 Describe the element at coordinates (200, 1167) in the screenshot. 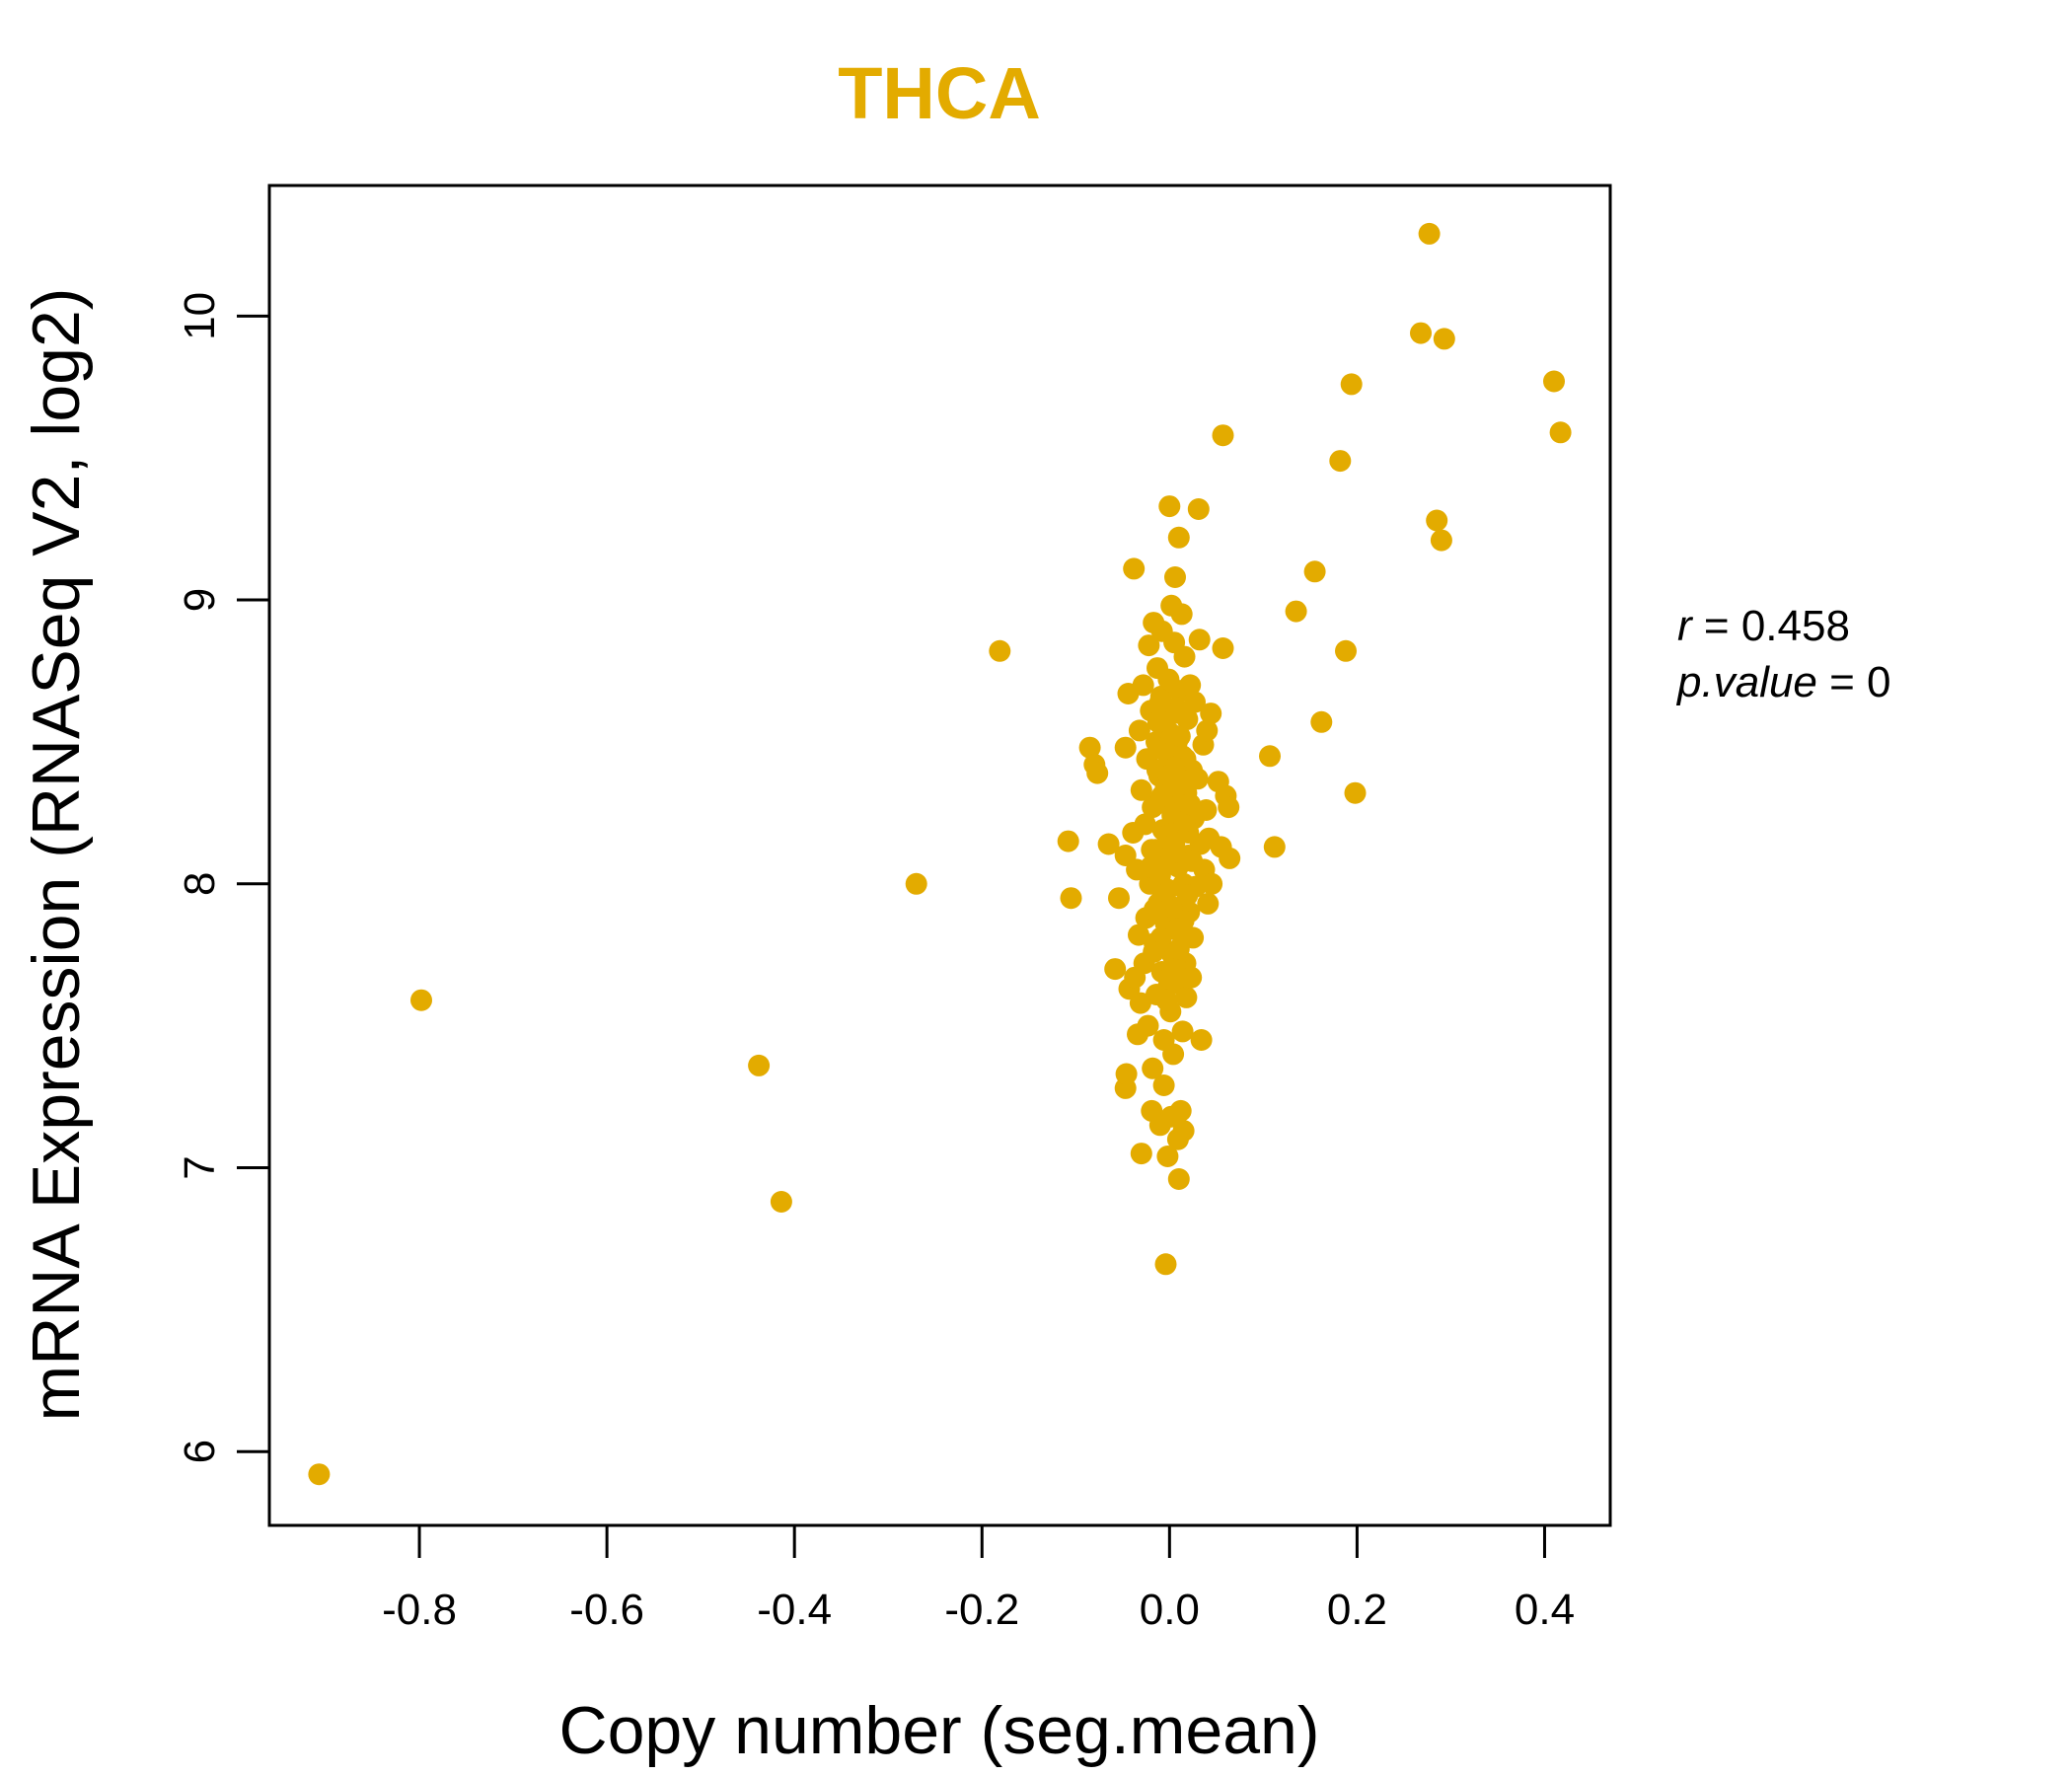

I see `y-tick-label: 7` at that location.